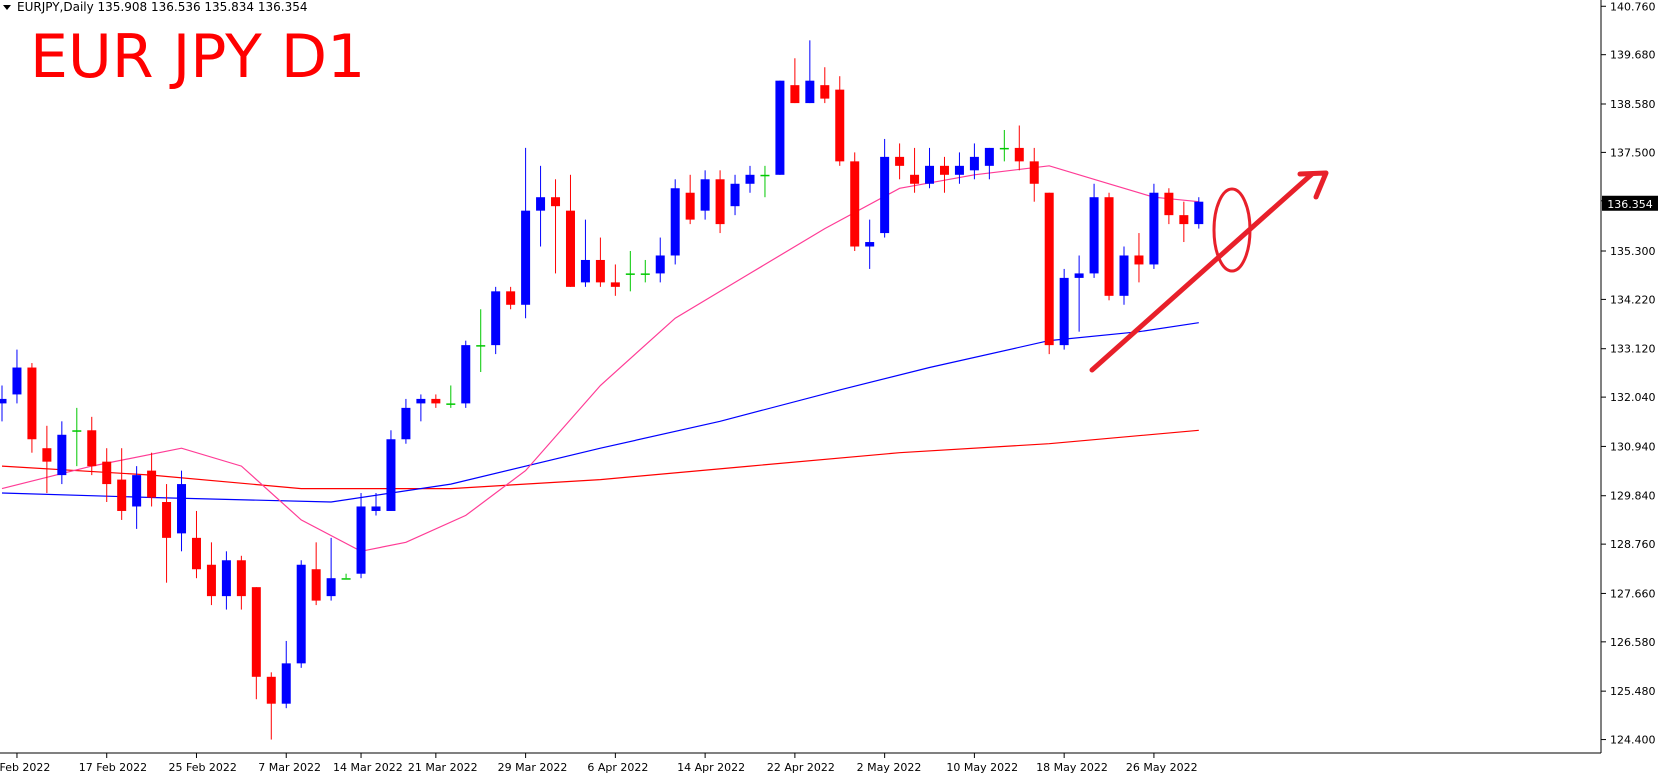 Image resolution: width=1666 pixels, height=781 pixels. I want to click on date-tick-label: 18 May 2022, so click(1072, 767).